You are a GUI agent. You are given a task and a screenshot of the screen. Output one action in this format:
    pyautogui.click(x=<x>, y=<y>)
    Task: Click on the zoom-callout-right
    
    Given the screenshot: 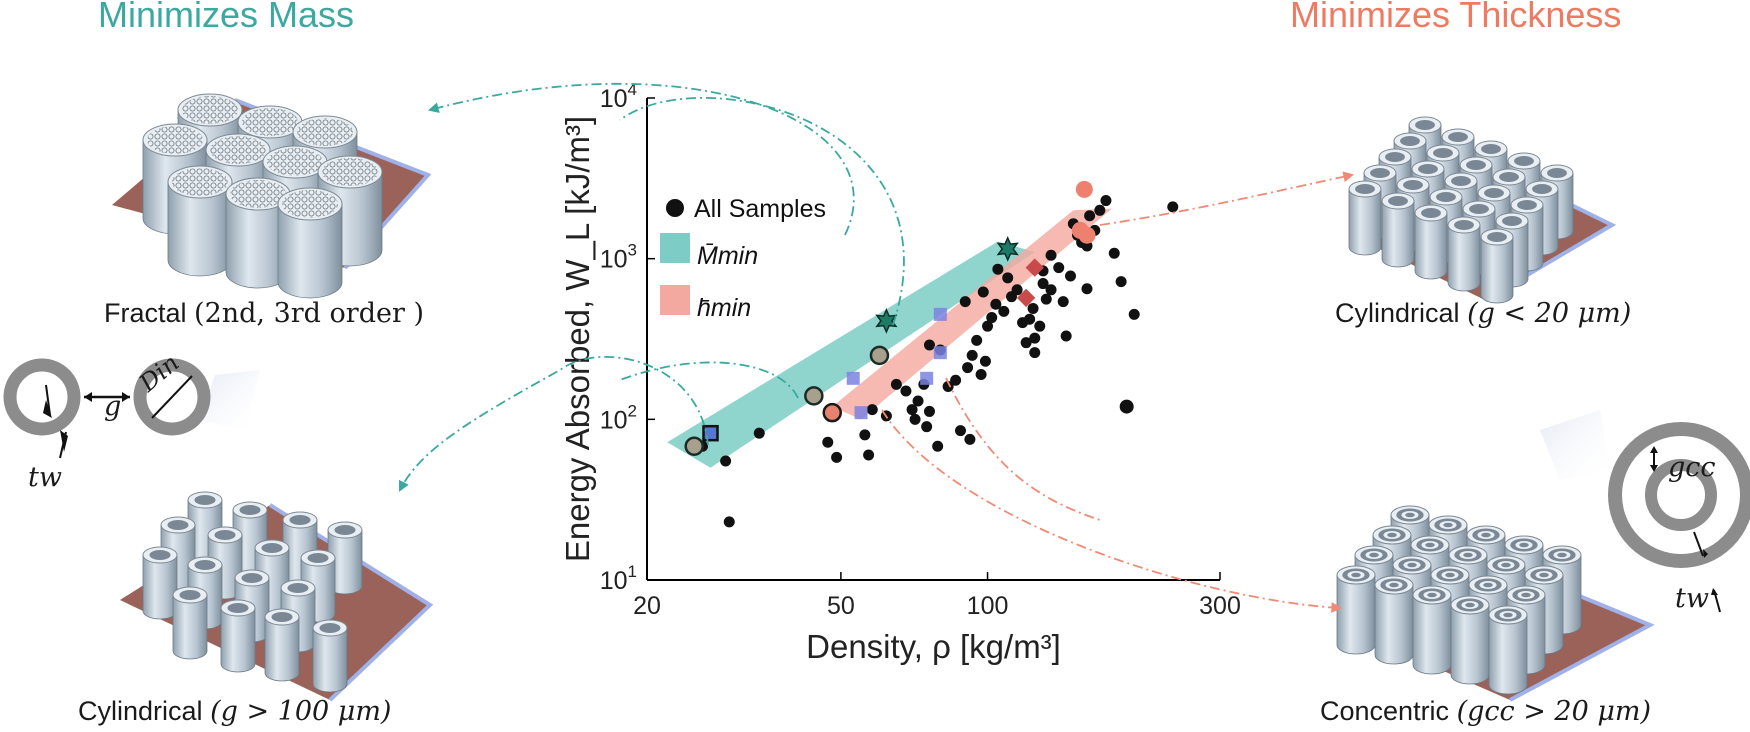 What is the action you would take?
    pyautogui.click(x=1575, y=445)
    